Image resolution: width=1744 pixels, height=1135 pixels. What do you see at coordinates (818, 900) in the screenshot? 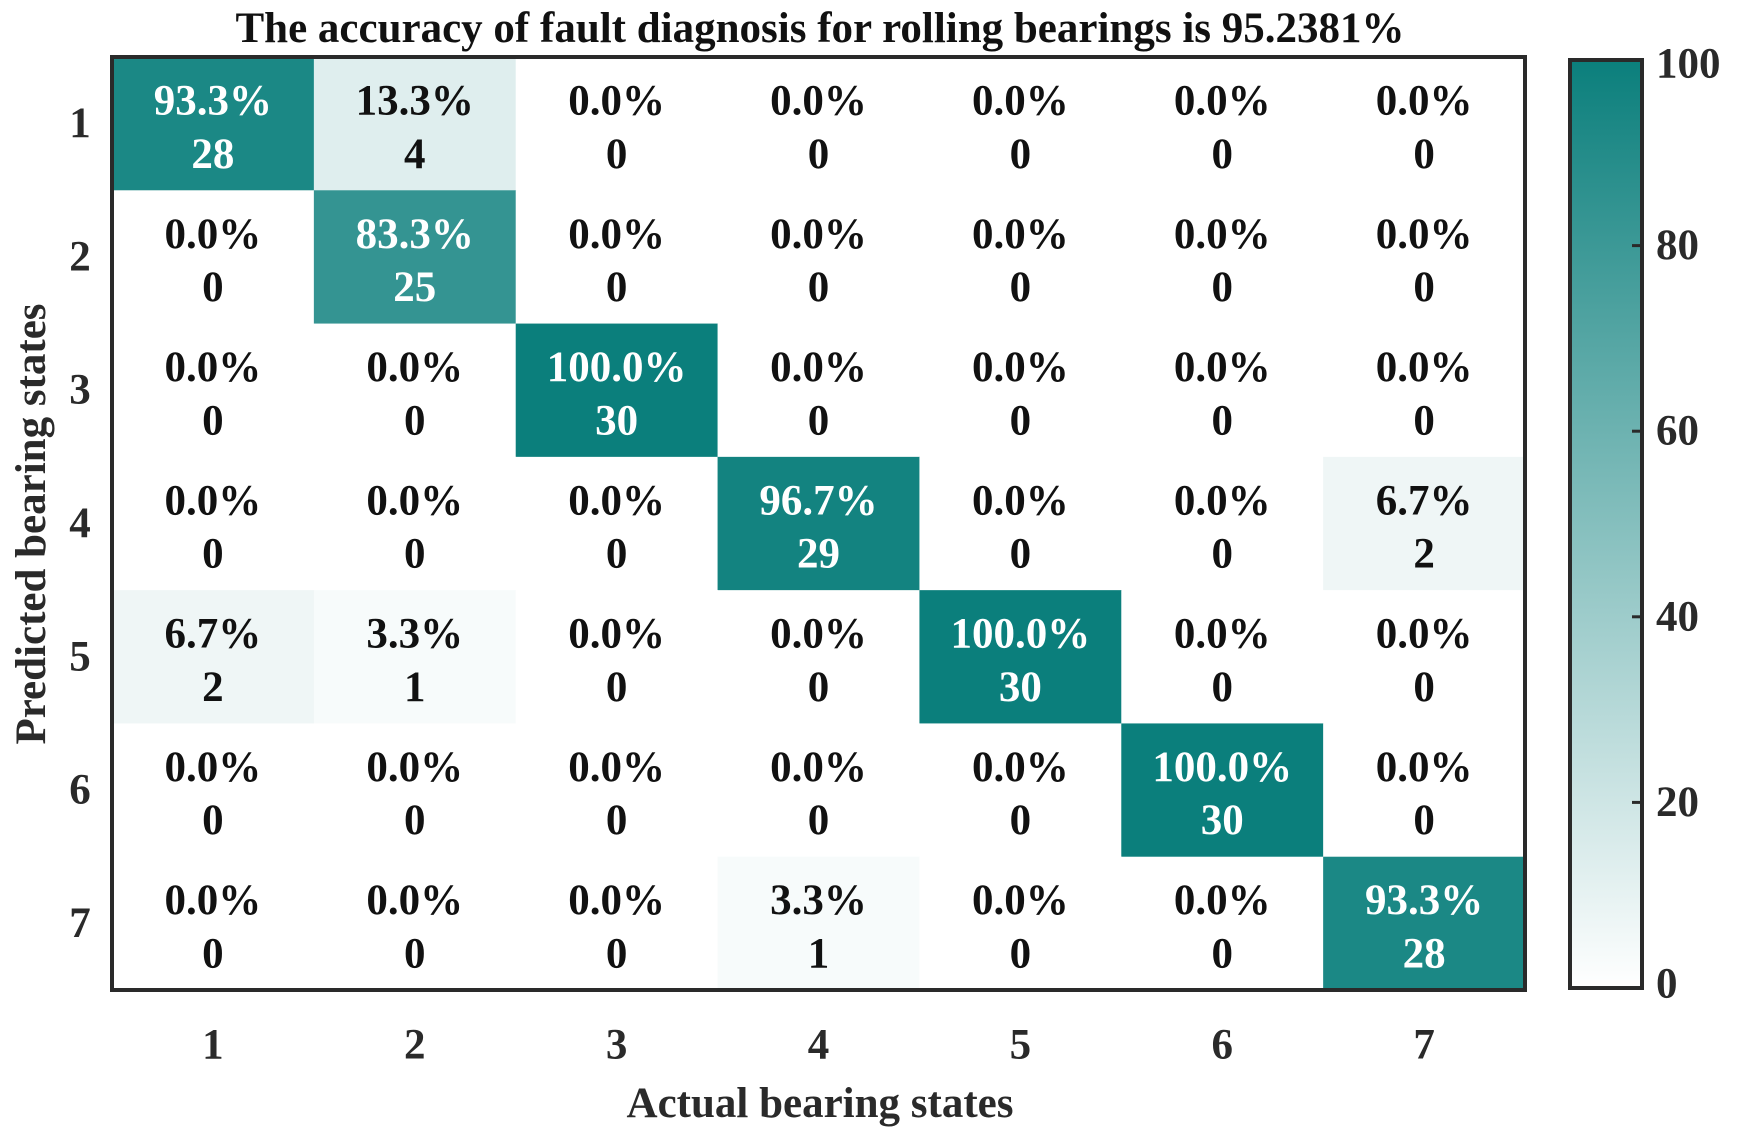
I see `cell-percent-label: 3.3%` at bounding box center [818, 900].